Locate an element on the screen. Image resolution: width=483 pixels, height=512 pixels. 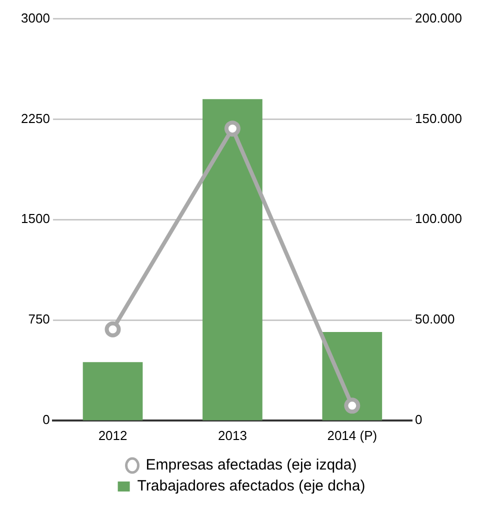
y-tick-label: 750 is located at coordinates (39, 319).